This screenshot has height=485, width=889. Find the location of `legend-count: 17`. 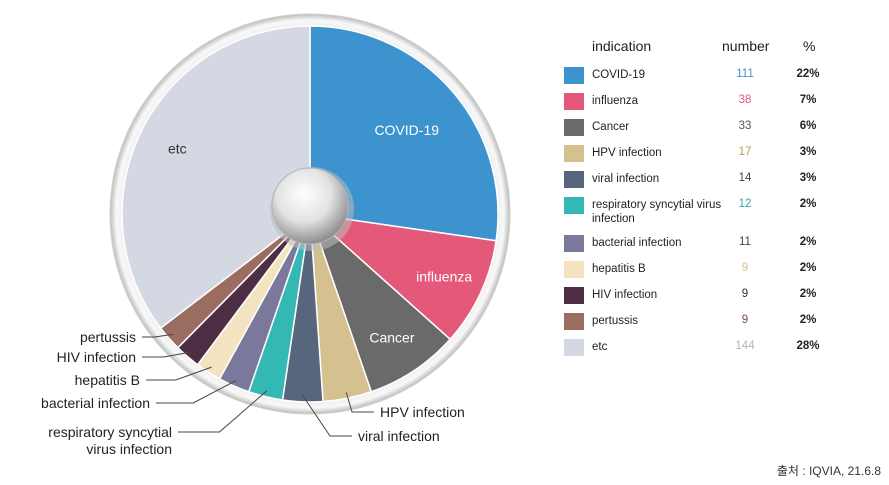

legend-count: 17 is located at coordinates (745, 152).